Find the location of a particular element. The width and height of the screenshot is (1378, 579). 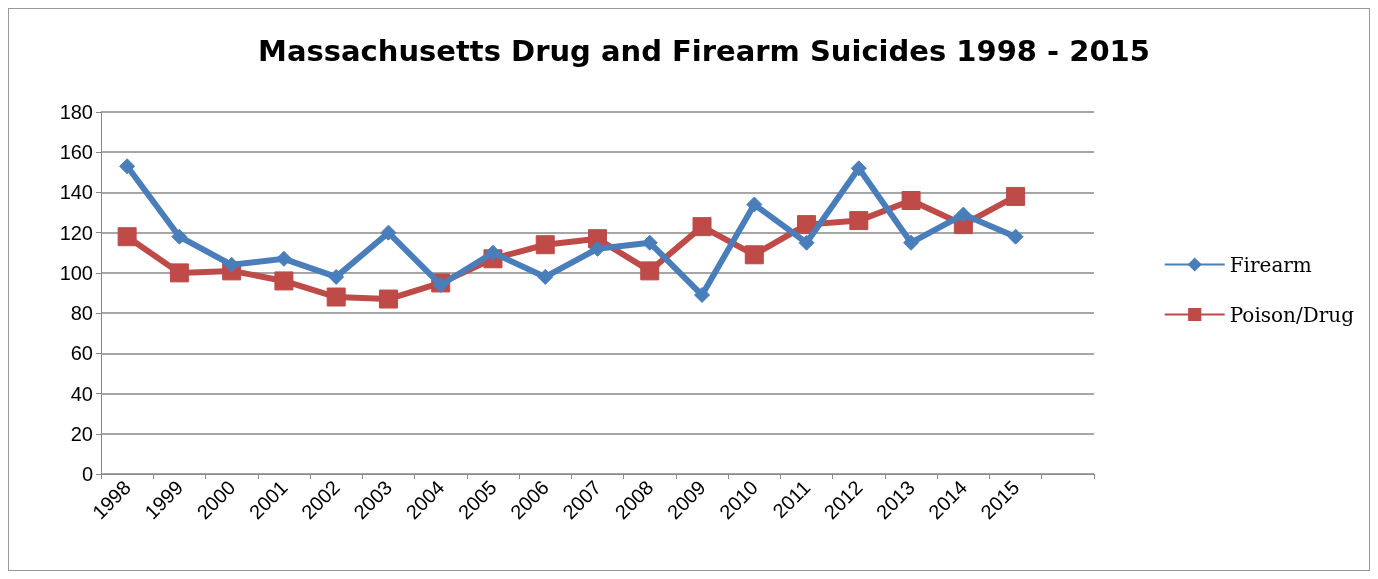

chart-title: Massachusetts Drug and Firearm Suicides 1998 - 2015 is located at coordinates (704, 50).